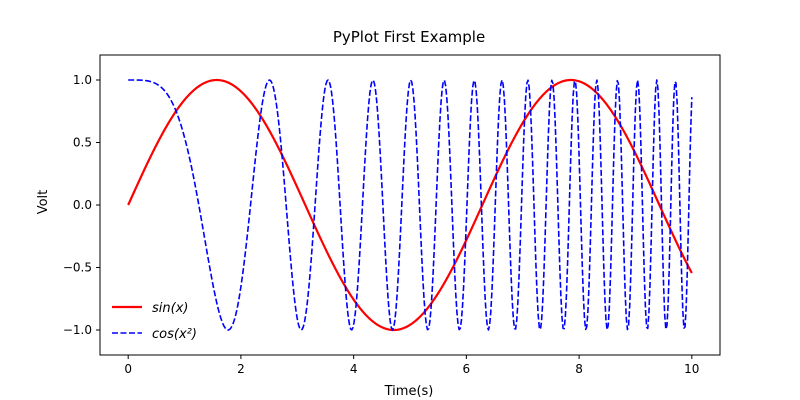 This screenshot has width=800, height=400. What do you see at coordinates (354, 369) in the screenshot?
I see `x-tick-label: 4` at bounding box center [354, 369].